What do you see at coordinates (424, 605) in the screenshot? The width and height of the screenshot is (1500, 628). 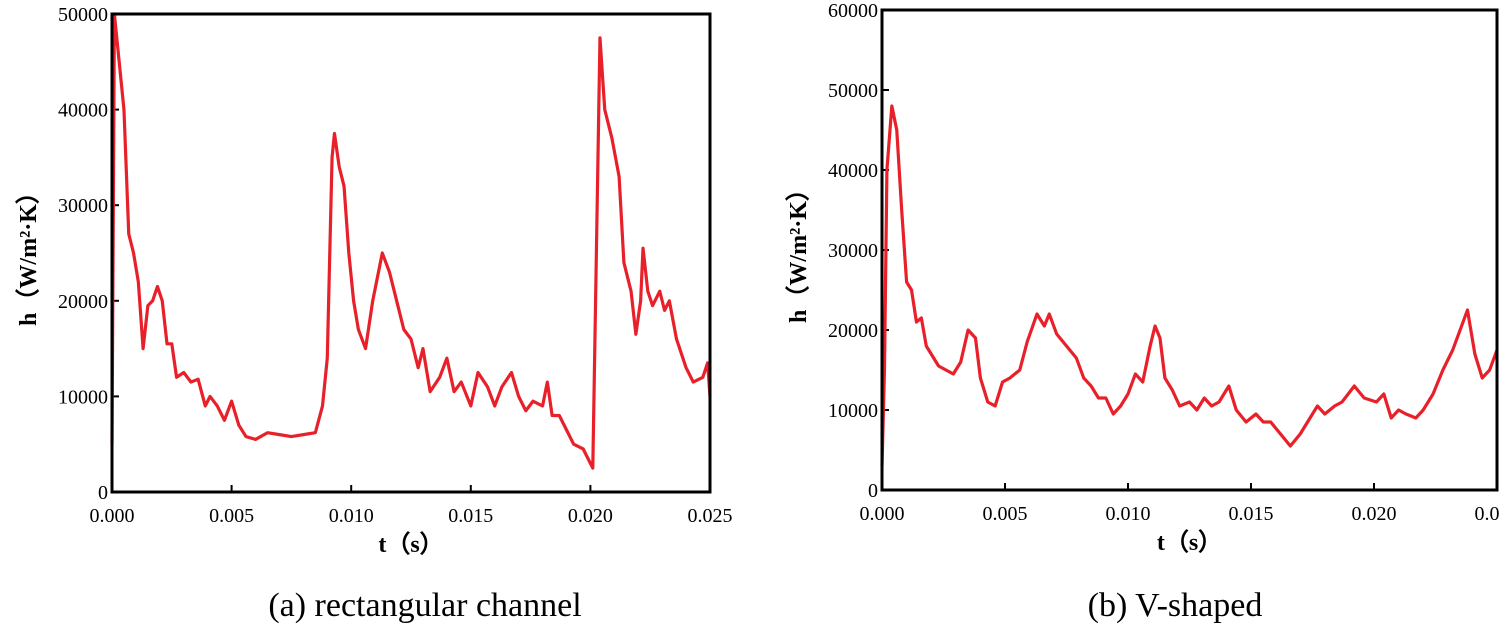 I see `caption: (a) rectangular channel` at bounding box center [424, 605].